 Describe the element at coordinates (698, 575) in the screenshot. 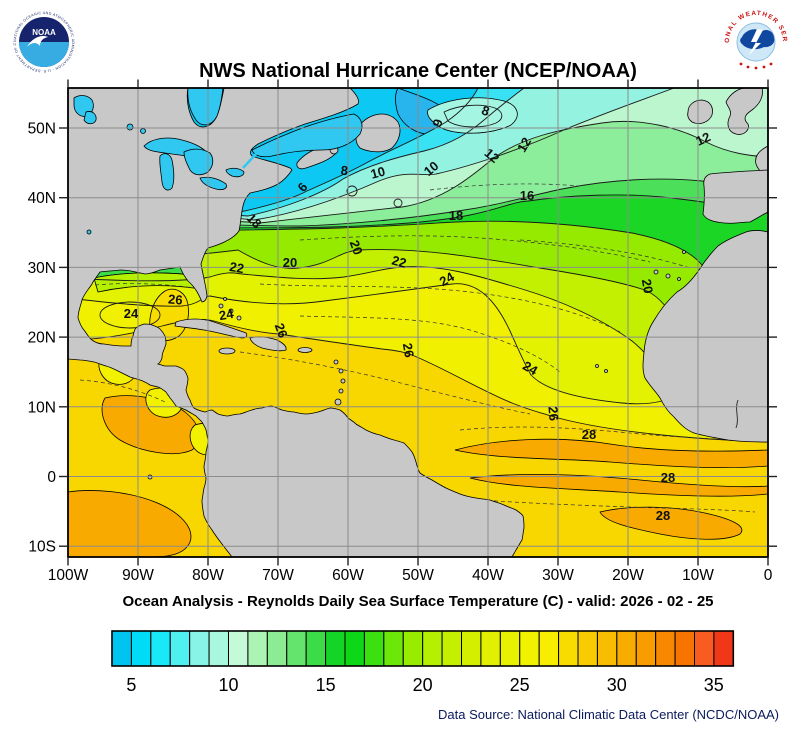

I see `lon-label: 10W` at that location.